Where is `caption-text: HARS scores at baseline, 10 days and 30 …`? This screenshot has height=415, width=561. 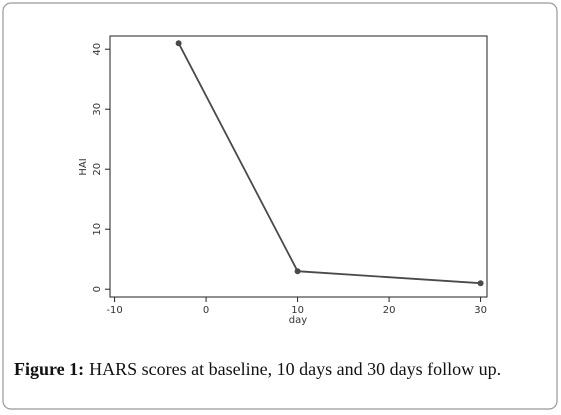 caption-text: HARS scores at baseline, 10 days and 30 … is located at coordinates (295, 369).